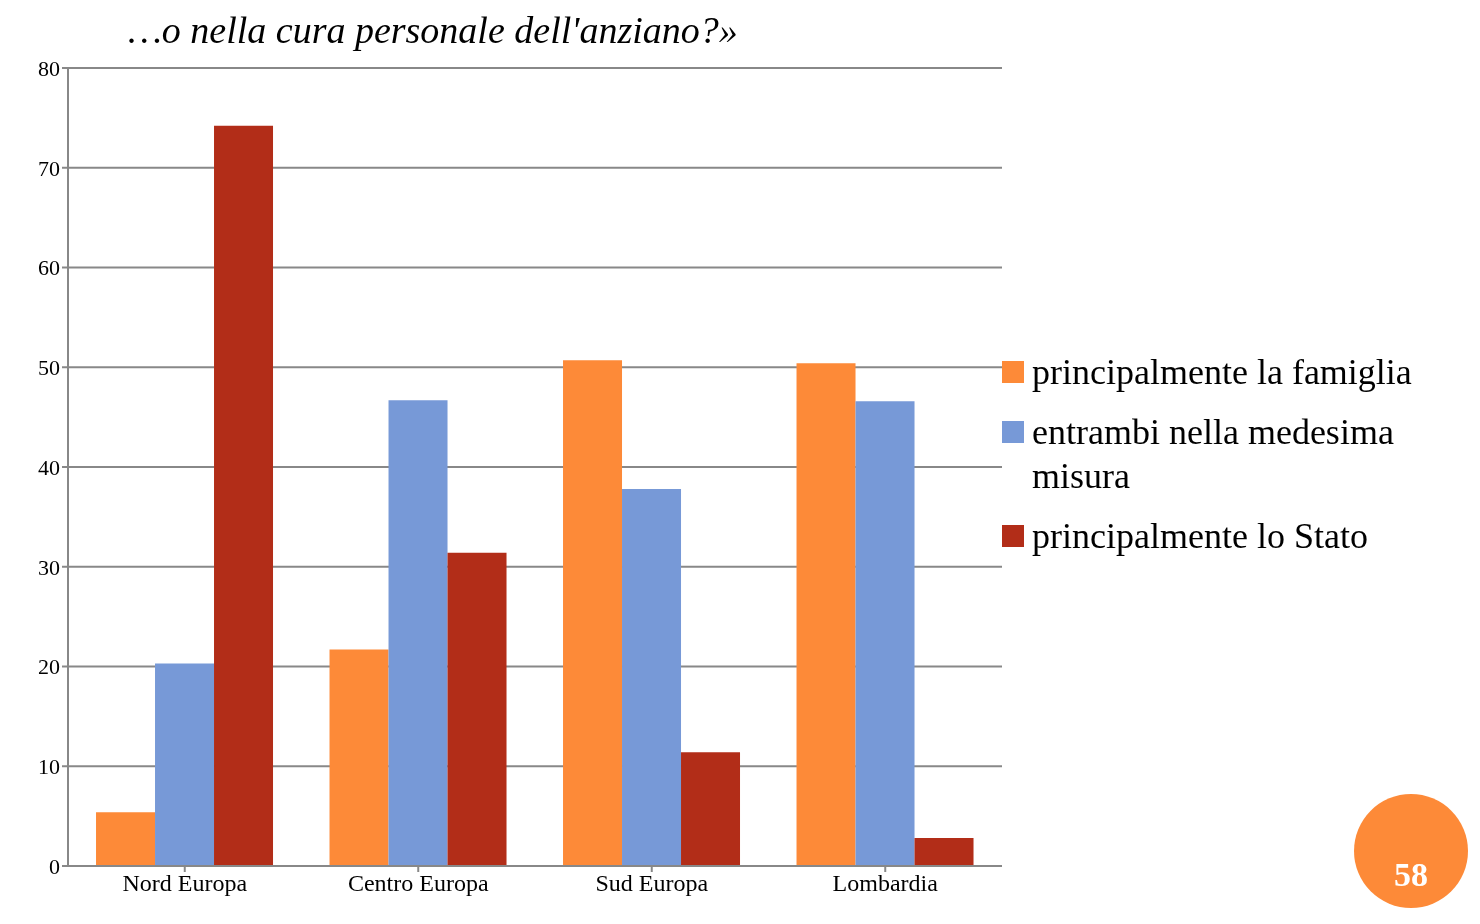 The height and width of the screenshot is (924, 1480). I want to click on legend-label: principalmente lo Stato, so click(1200, 536).